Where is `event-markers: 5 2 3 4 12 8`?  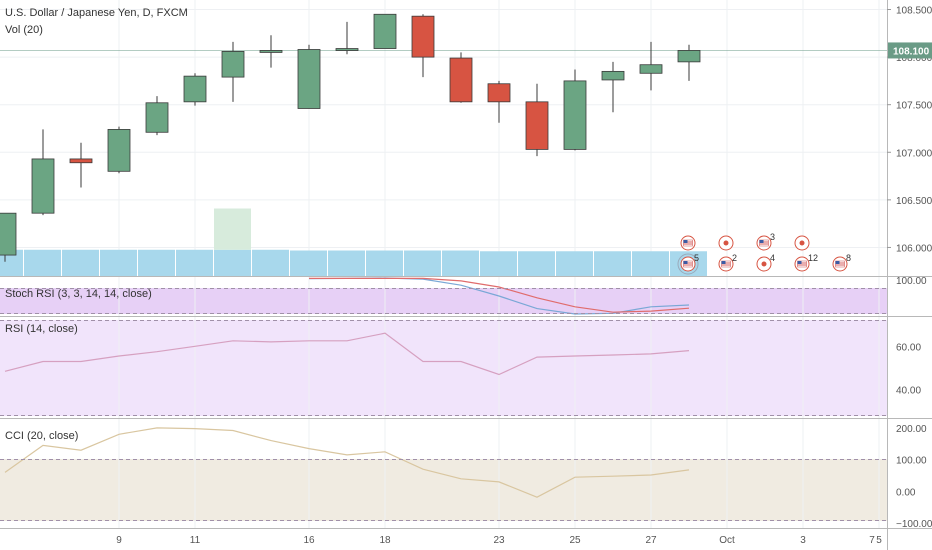 event-markers: 5 2 3 4 12 8 is located at coordinates (764, 253).